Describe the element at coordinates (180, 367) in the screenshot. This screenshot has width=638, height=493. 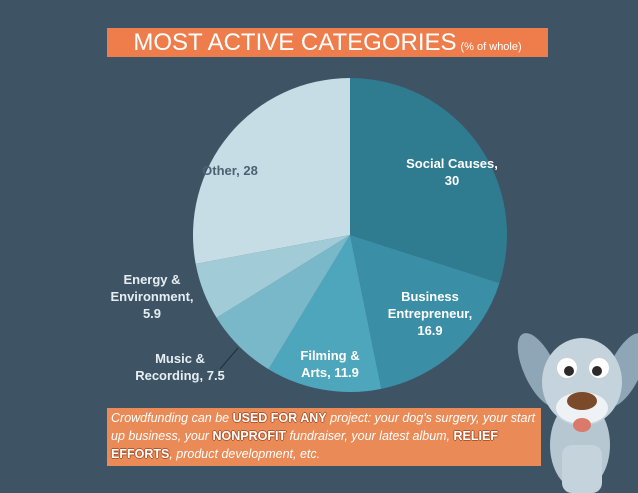
I see `slice-label: Music & Recording, 7.5` at that location.